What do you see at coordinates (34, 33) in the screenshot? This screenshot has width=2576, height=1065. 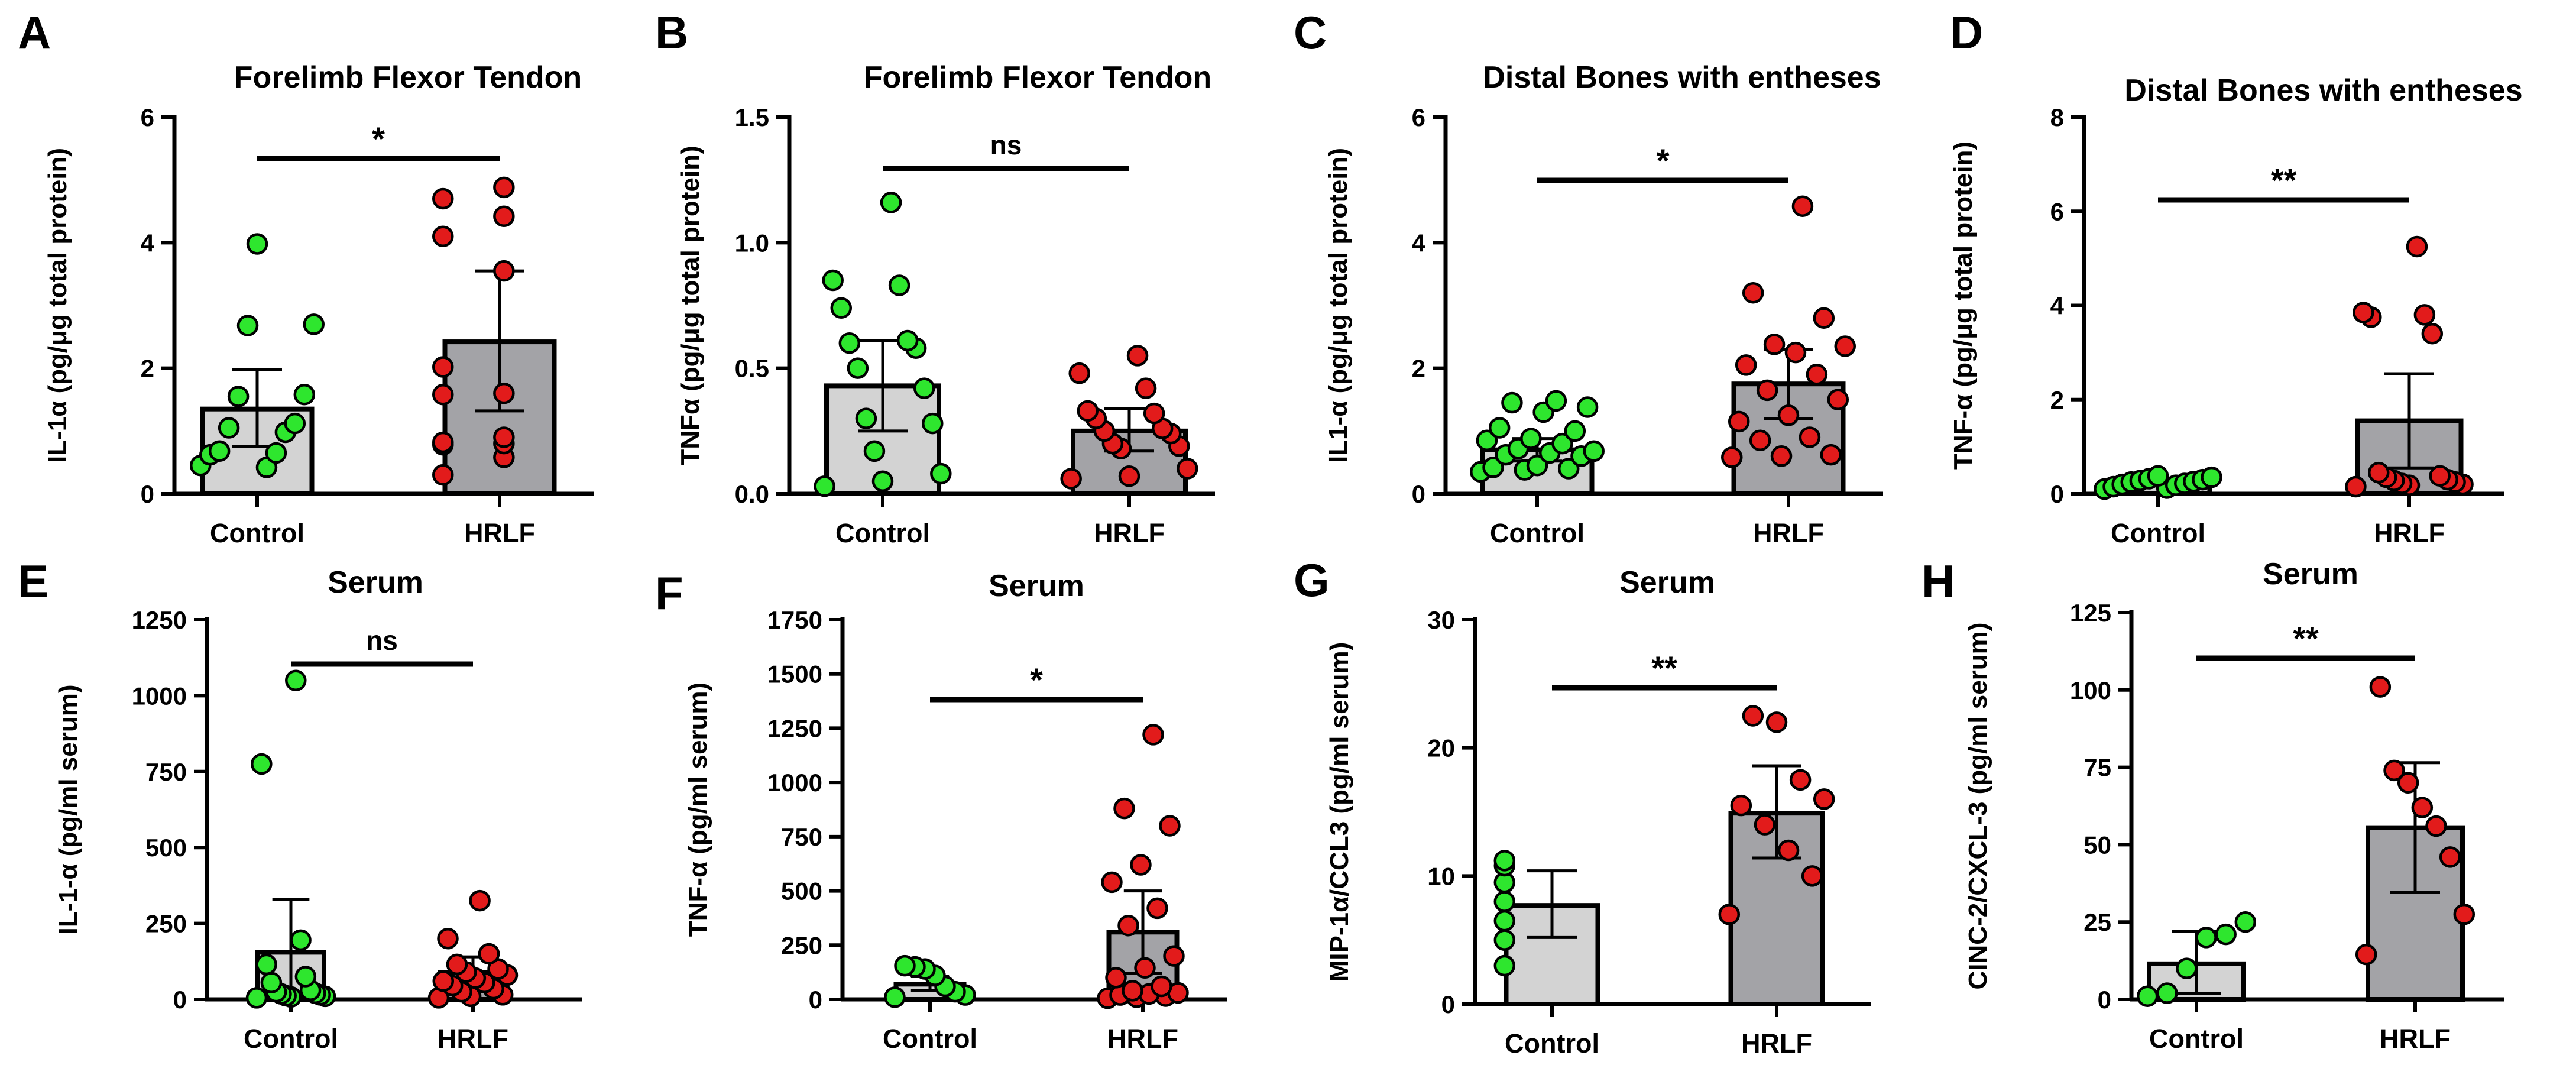 I see `panel-letter-a: A` at bounding box center [34, 33].